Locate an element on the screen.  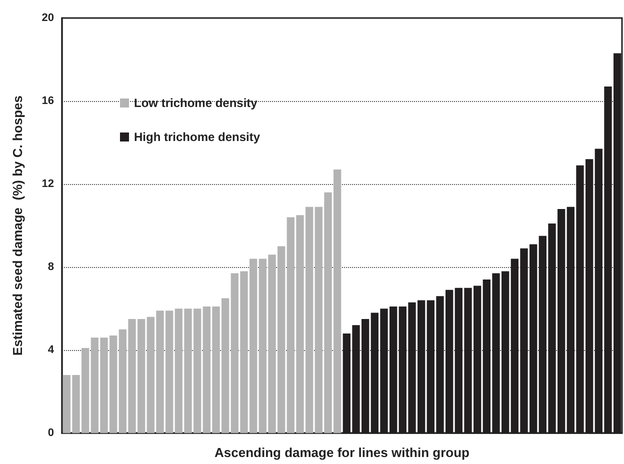
legend-label: Low trichome density is located at coordinates (196, 103).